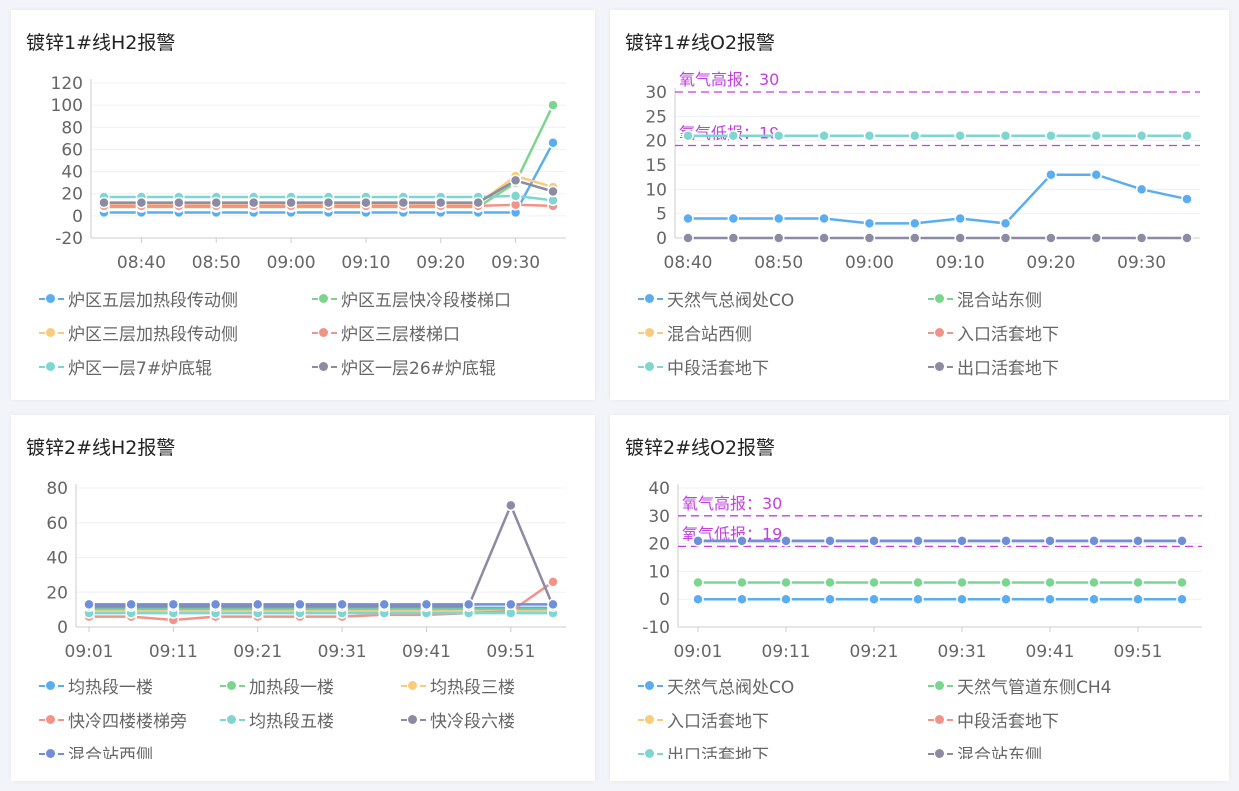  I want to click on y-tick-label: -20, so click(69, 239).